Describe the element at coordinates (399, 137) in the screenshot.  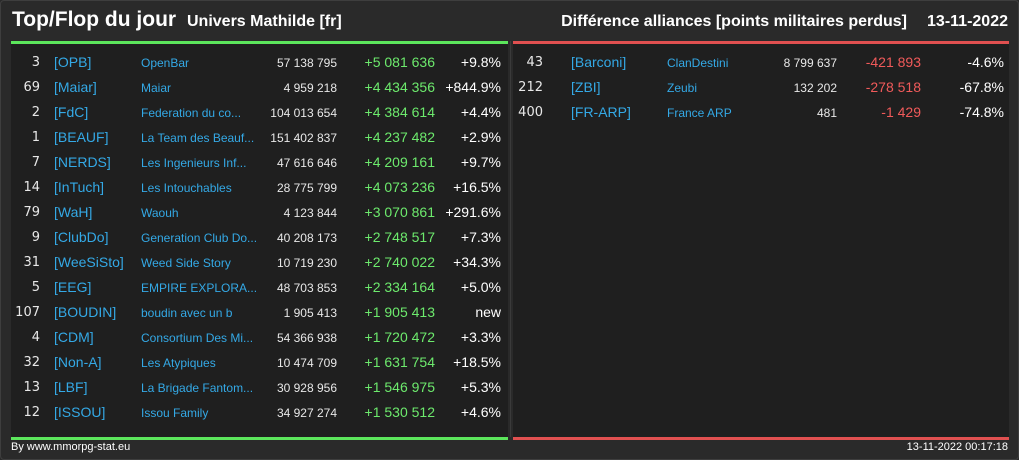
I see `points-difference: +4 237 482` at that location.